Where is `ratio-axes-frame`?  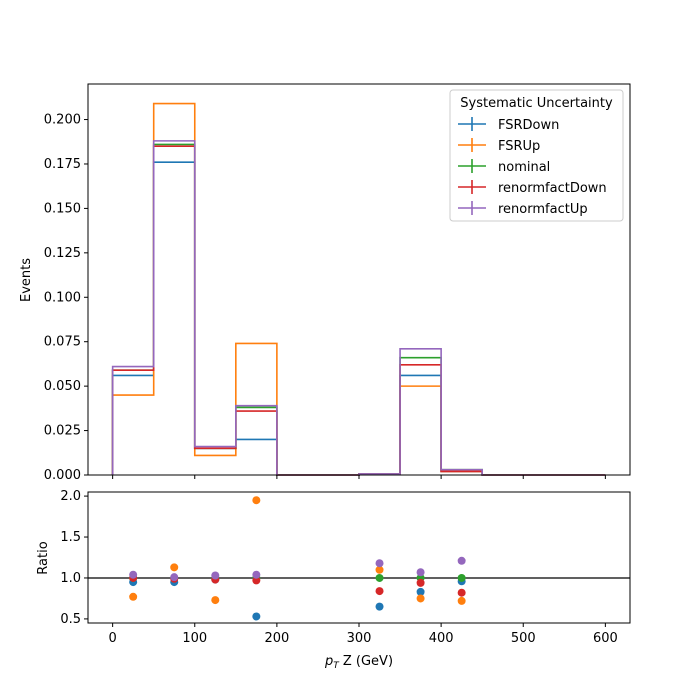
ratio-axes-frame is located at coordinates (359, 557).